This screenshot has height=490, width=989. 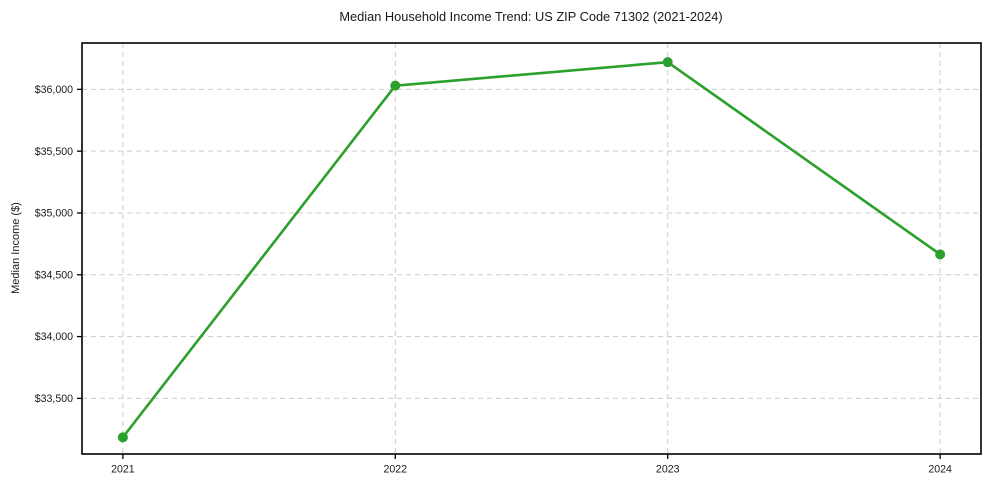 What do you see at coordinates (54, 337) in the screenshot?
I see `y-tick-label: $34,000` at bounding box center [54, 337].